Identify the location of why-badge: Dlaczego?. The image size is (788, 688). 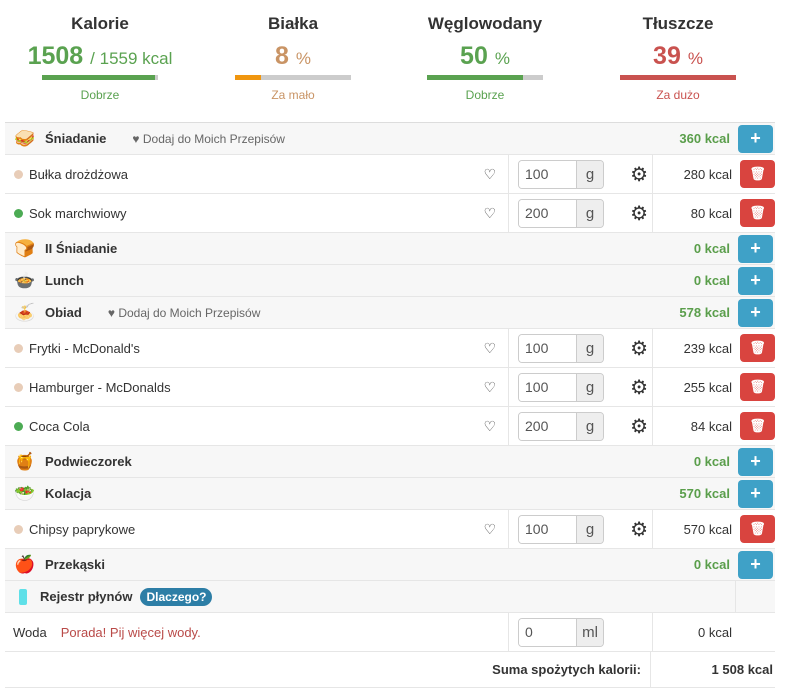
(176, 596).